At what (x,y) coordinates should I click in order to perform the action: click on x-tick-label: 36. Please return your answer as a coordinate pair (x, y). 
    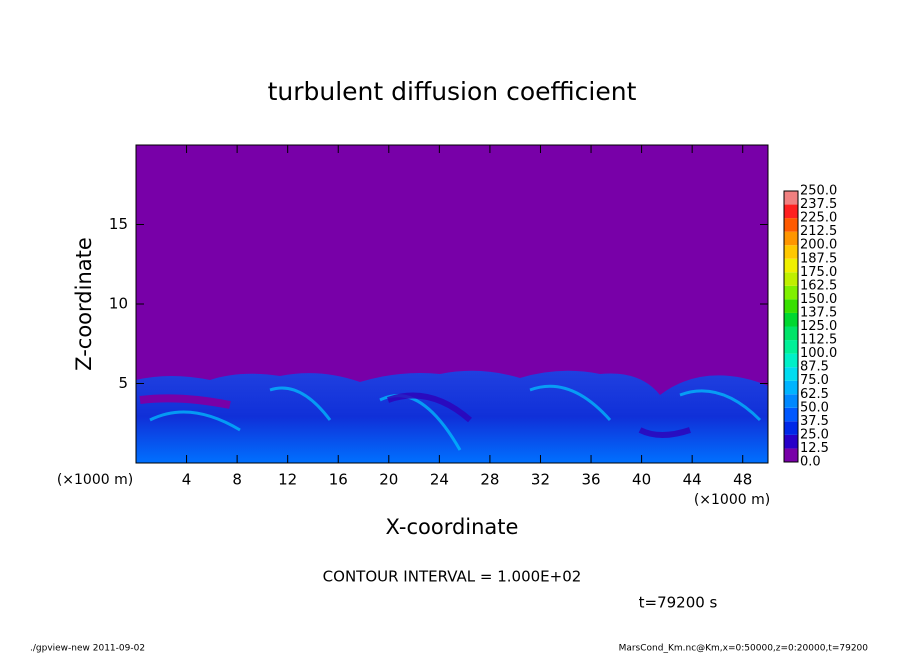
    Looking at the image, I should click on (590, 480).